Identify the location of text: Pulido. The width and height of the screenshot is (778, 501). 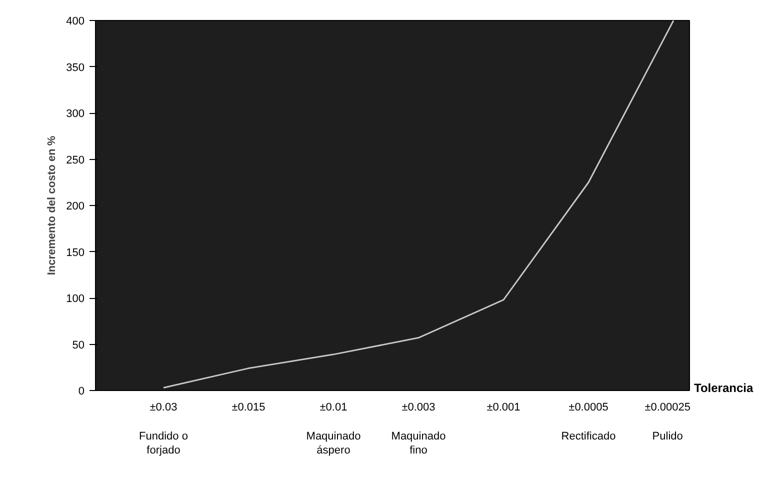
(667, 436).